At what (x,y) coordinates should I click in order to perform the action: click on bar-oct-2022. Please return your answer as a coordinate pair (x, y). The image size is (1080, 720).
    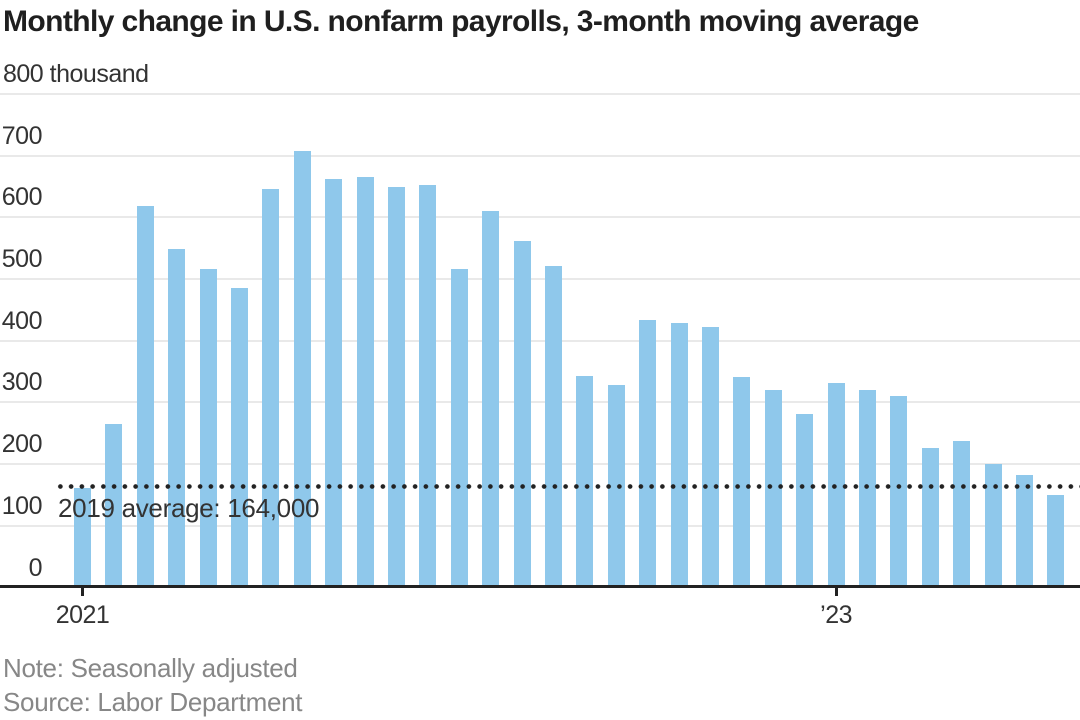
    Looking at the image, I should click on (742, 481).